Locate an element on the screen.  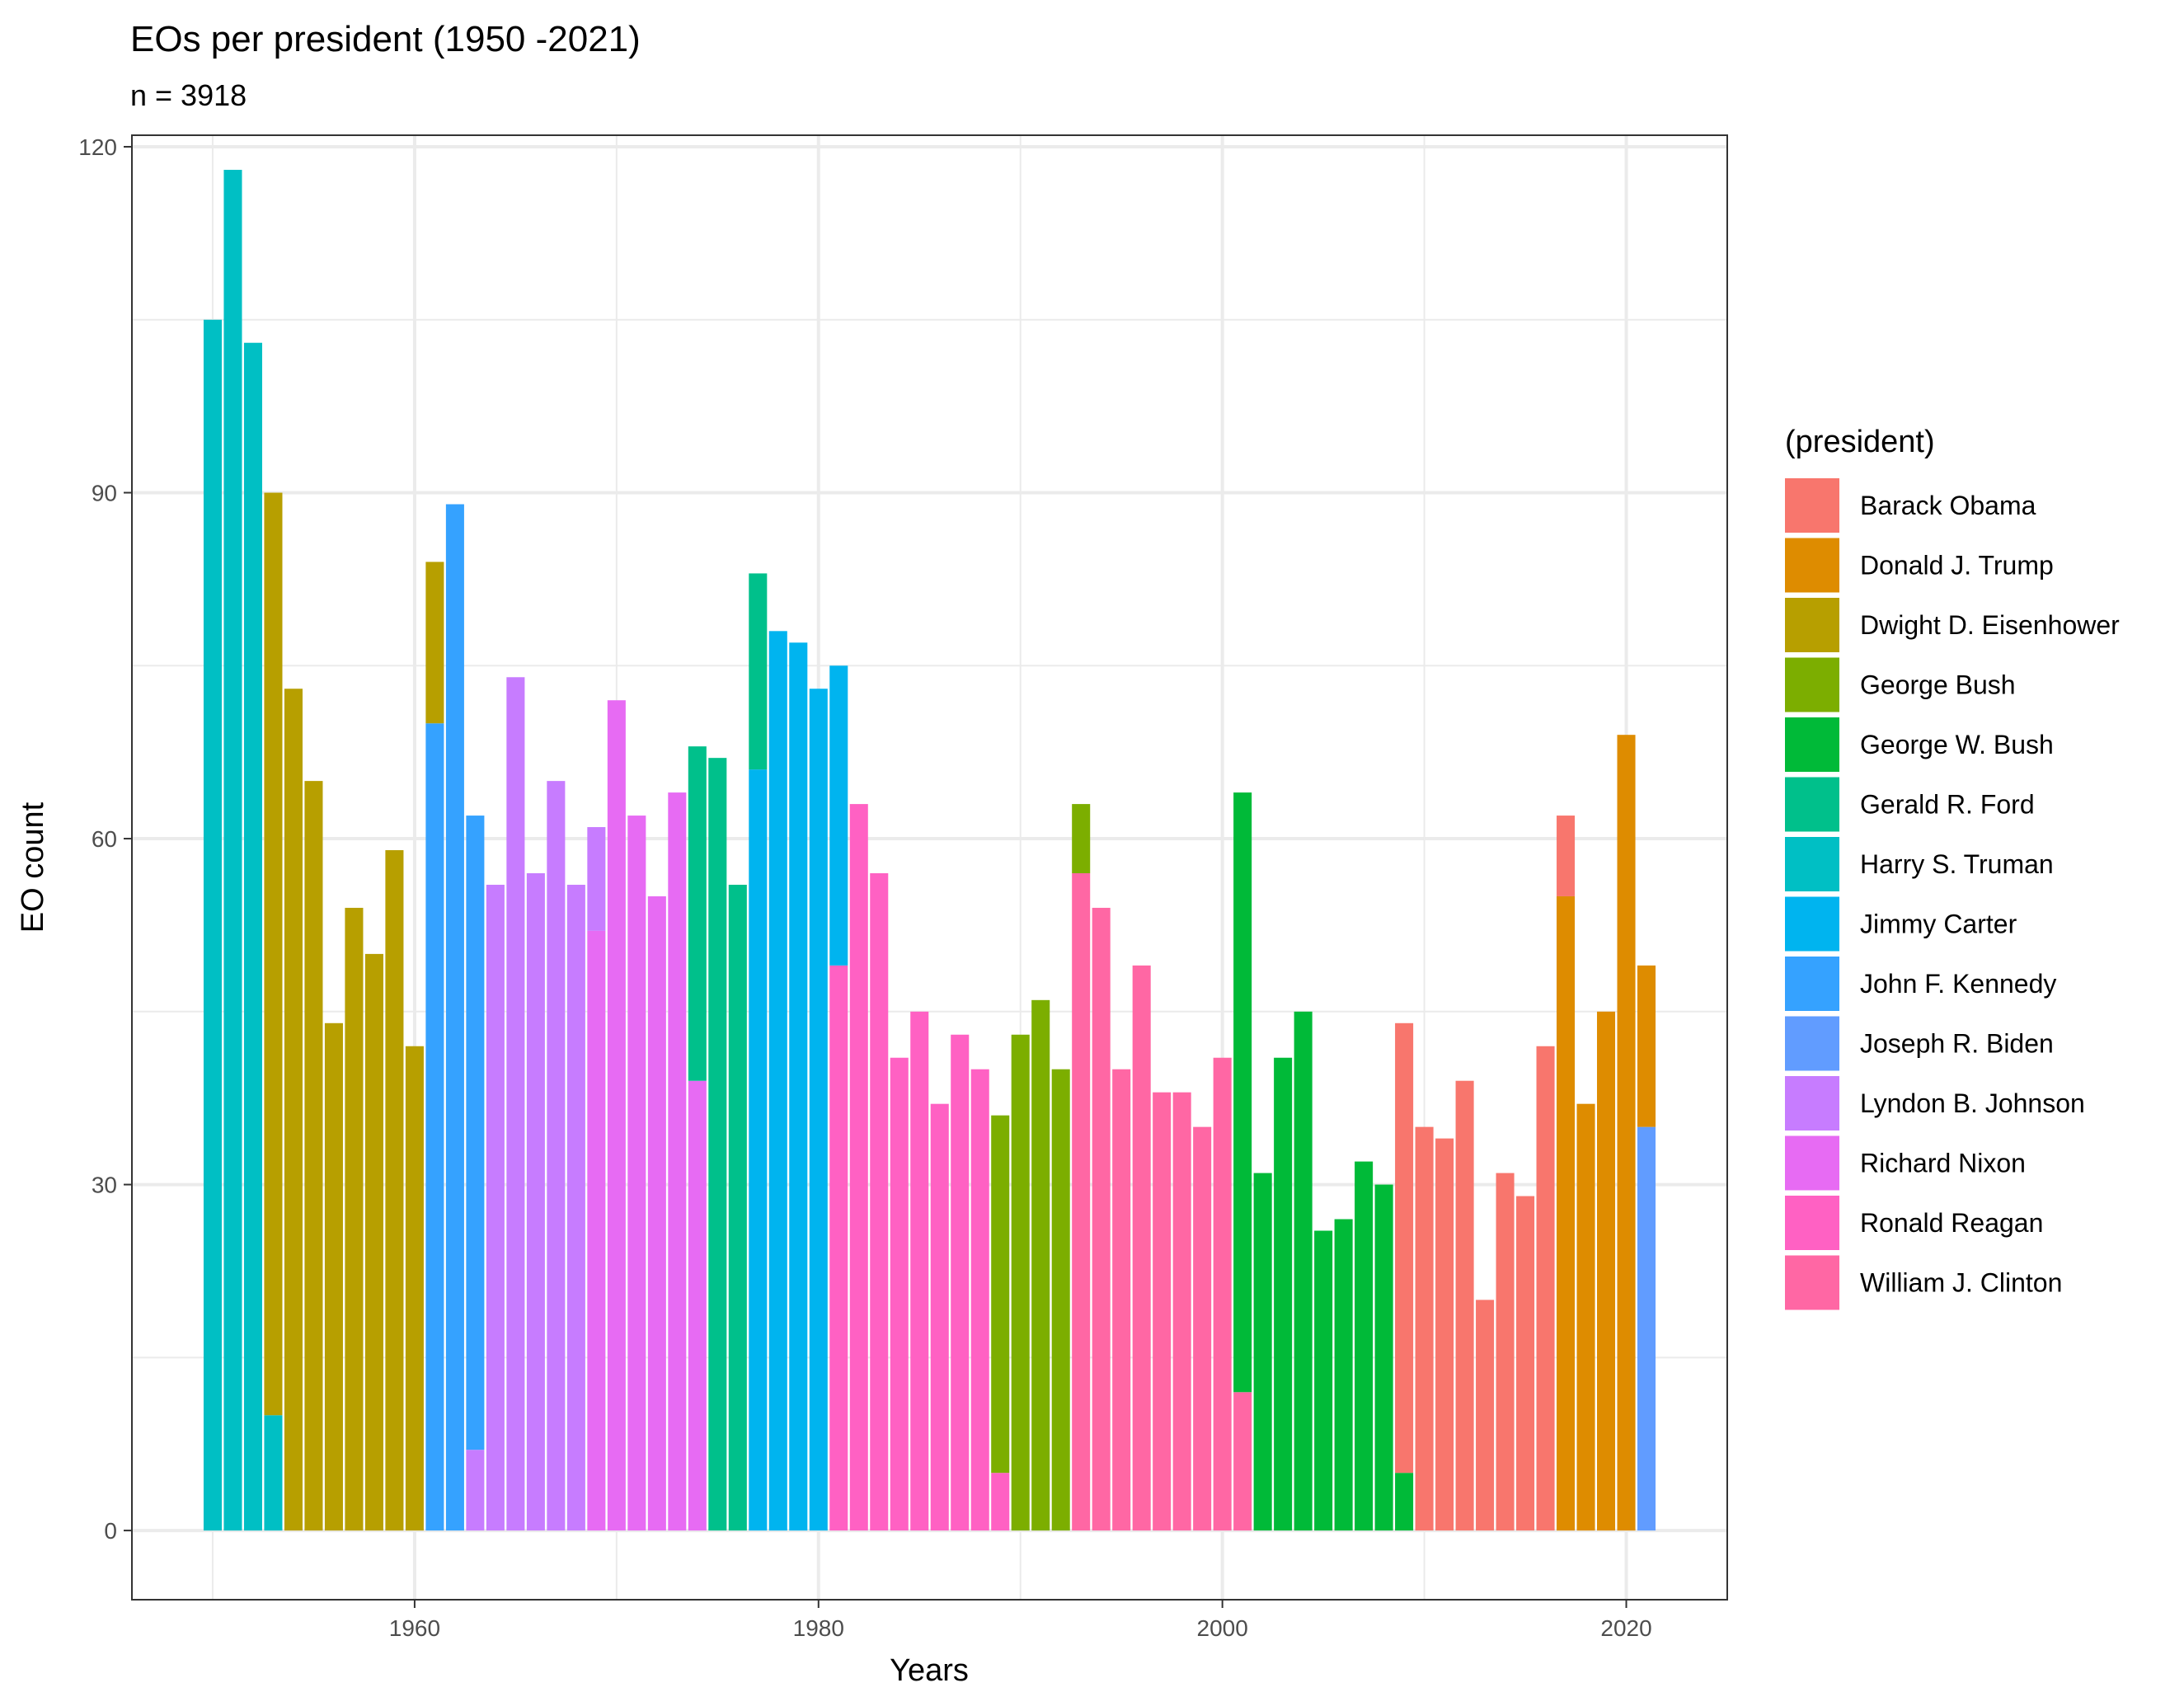
legend-label: Richard Nixon is located at coordinates (1943, 1163).